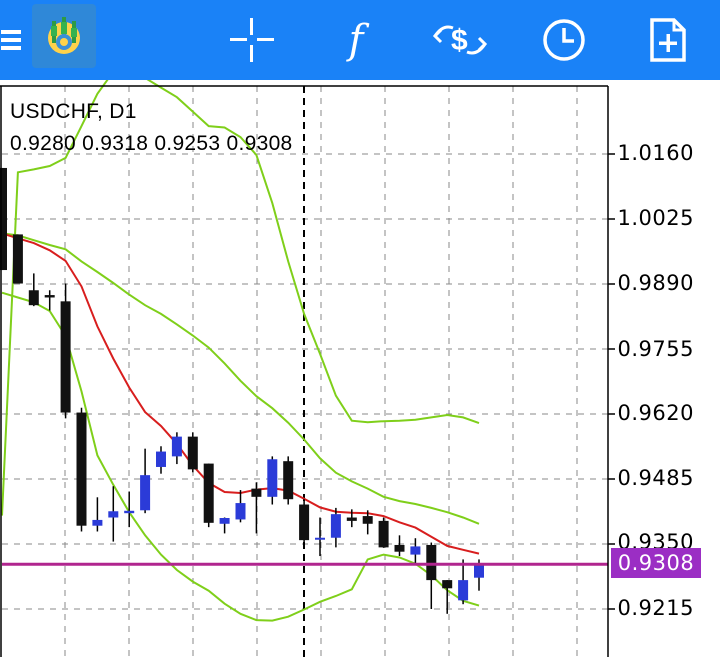 This screenshot has height=657, width=720. What do you see at coordinates (668, 40) in the screenshot?
I see `add-order-icon` at bounding box center [668, 40].